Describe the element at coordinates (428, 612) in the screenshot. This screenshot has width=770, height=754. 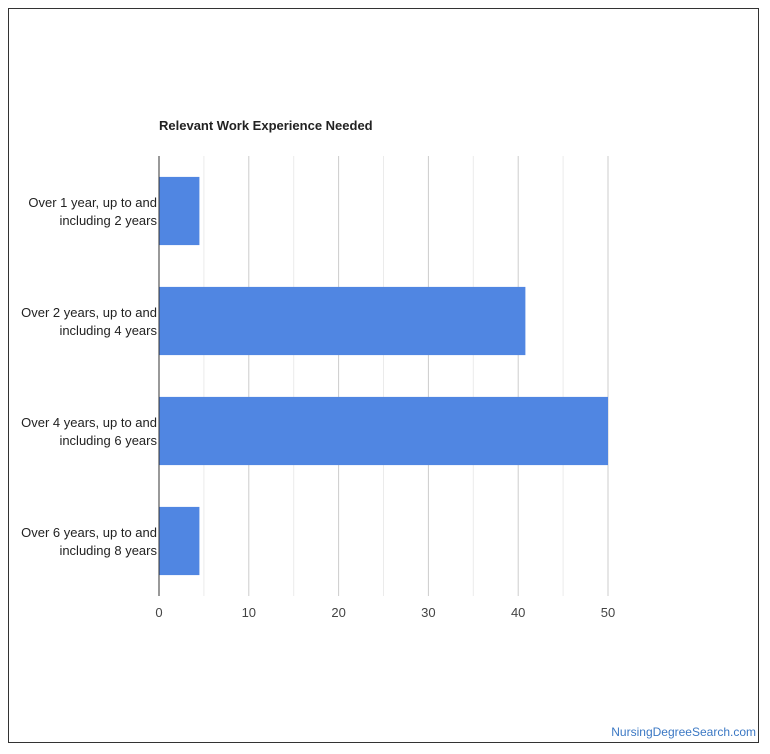
I see `x-tick-label: 30` at that location.